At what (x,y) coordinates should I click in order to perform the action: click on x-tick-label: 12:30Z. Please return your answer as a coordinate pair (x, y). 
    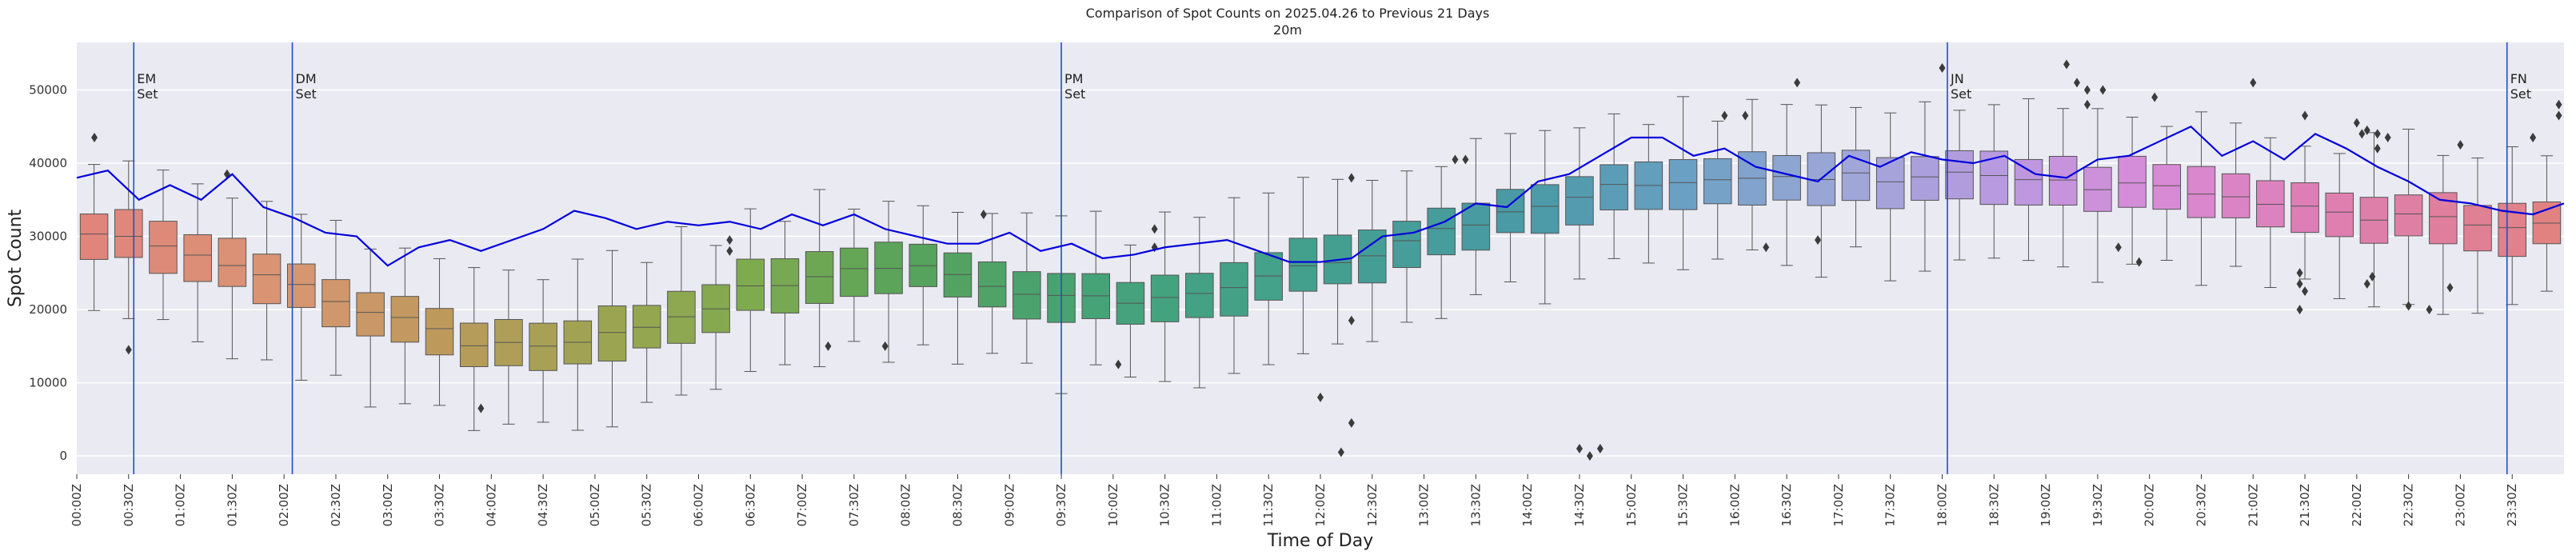
    Looking at the image, I should click on (1372, 506).